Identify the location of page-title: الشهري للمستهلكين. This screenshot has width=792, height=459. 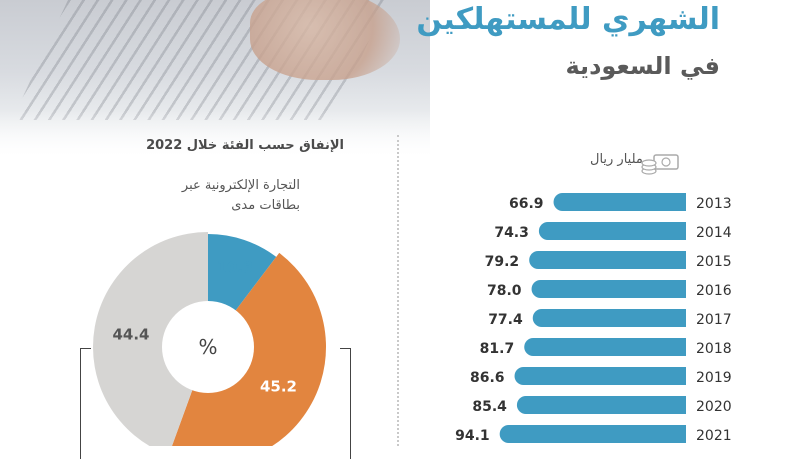
(568, 19).